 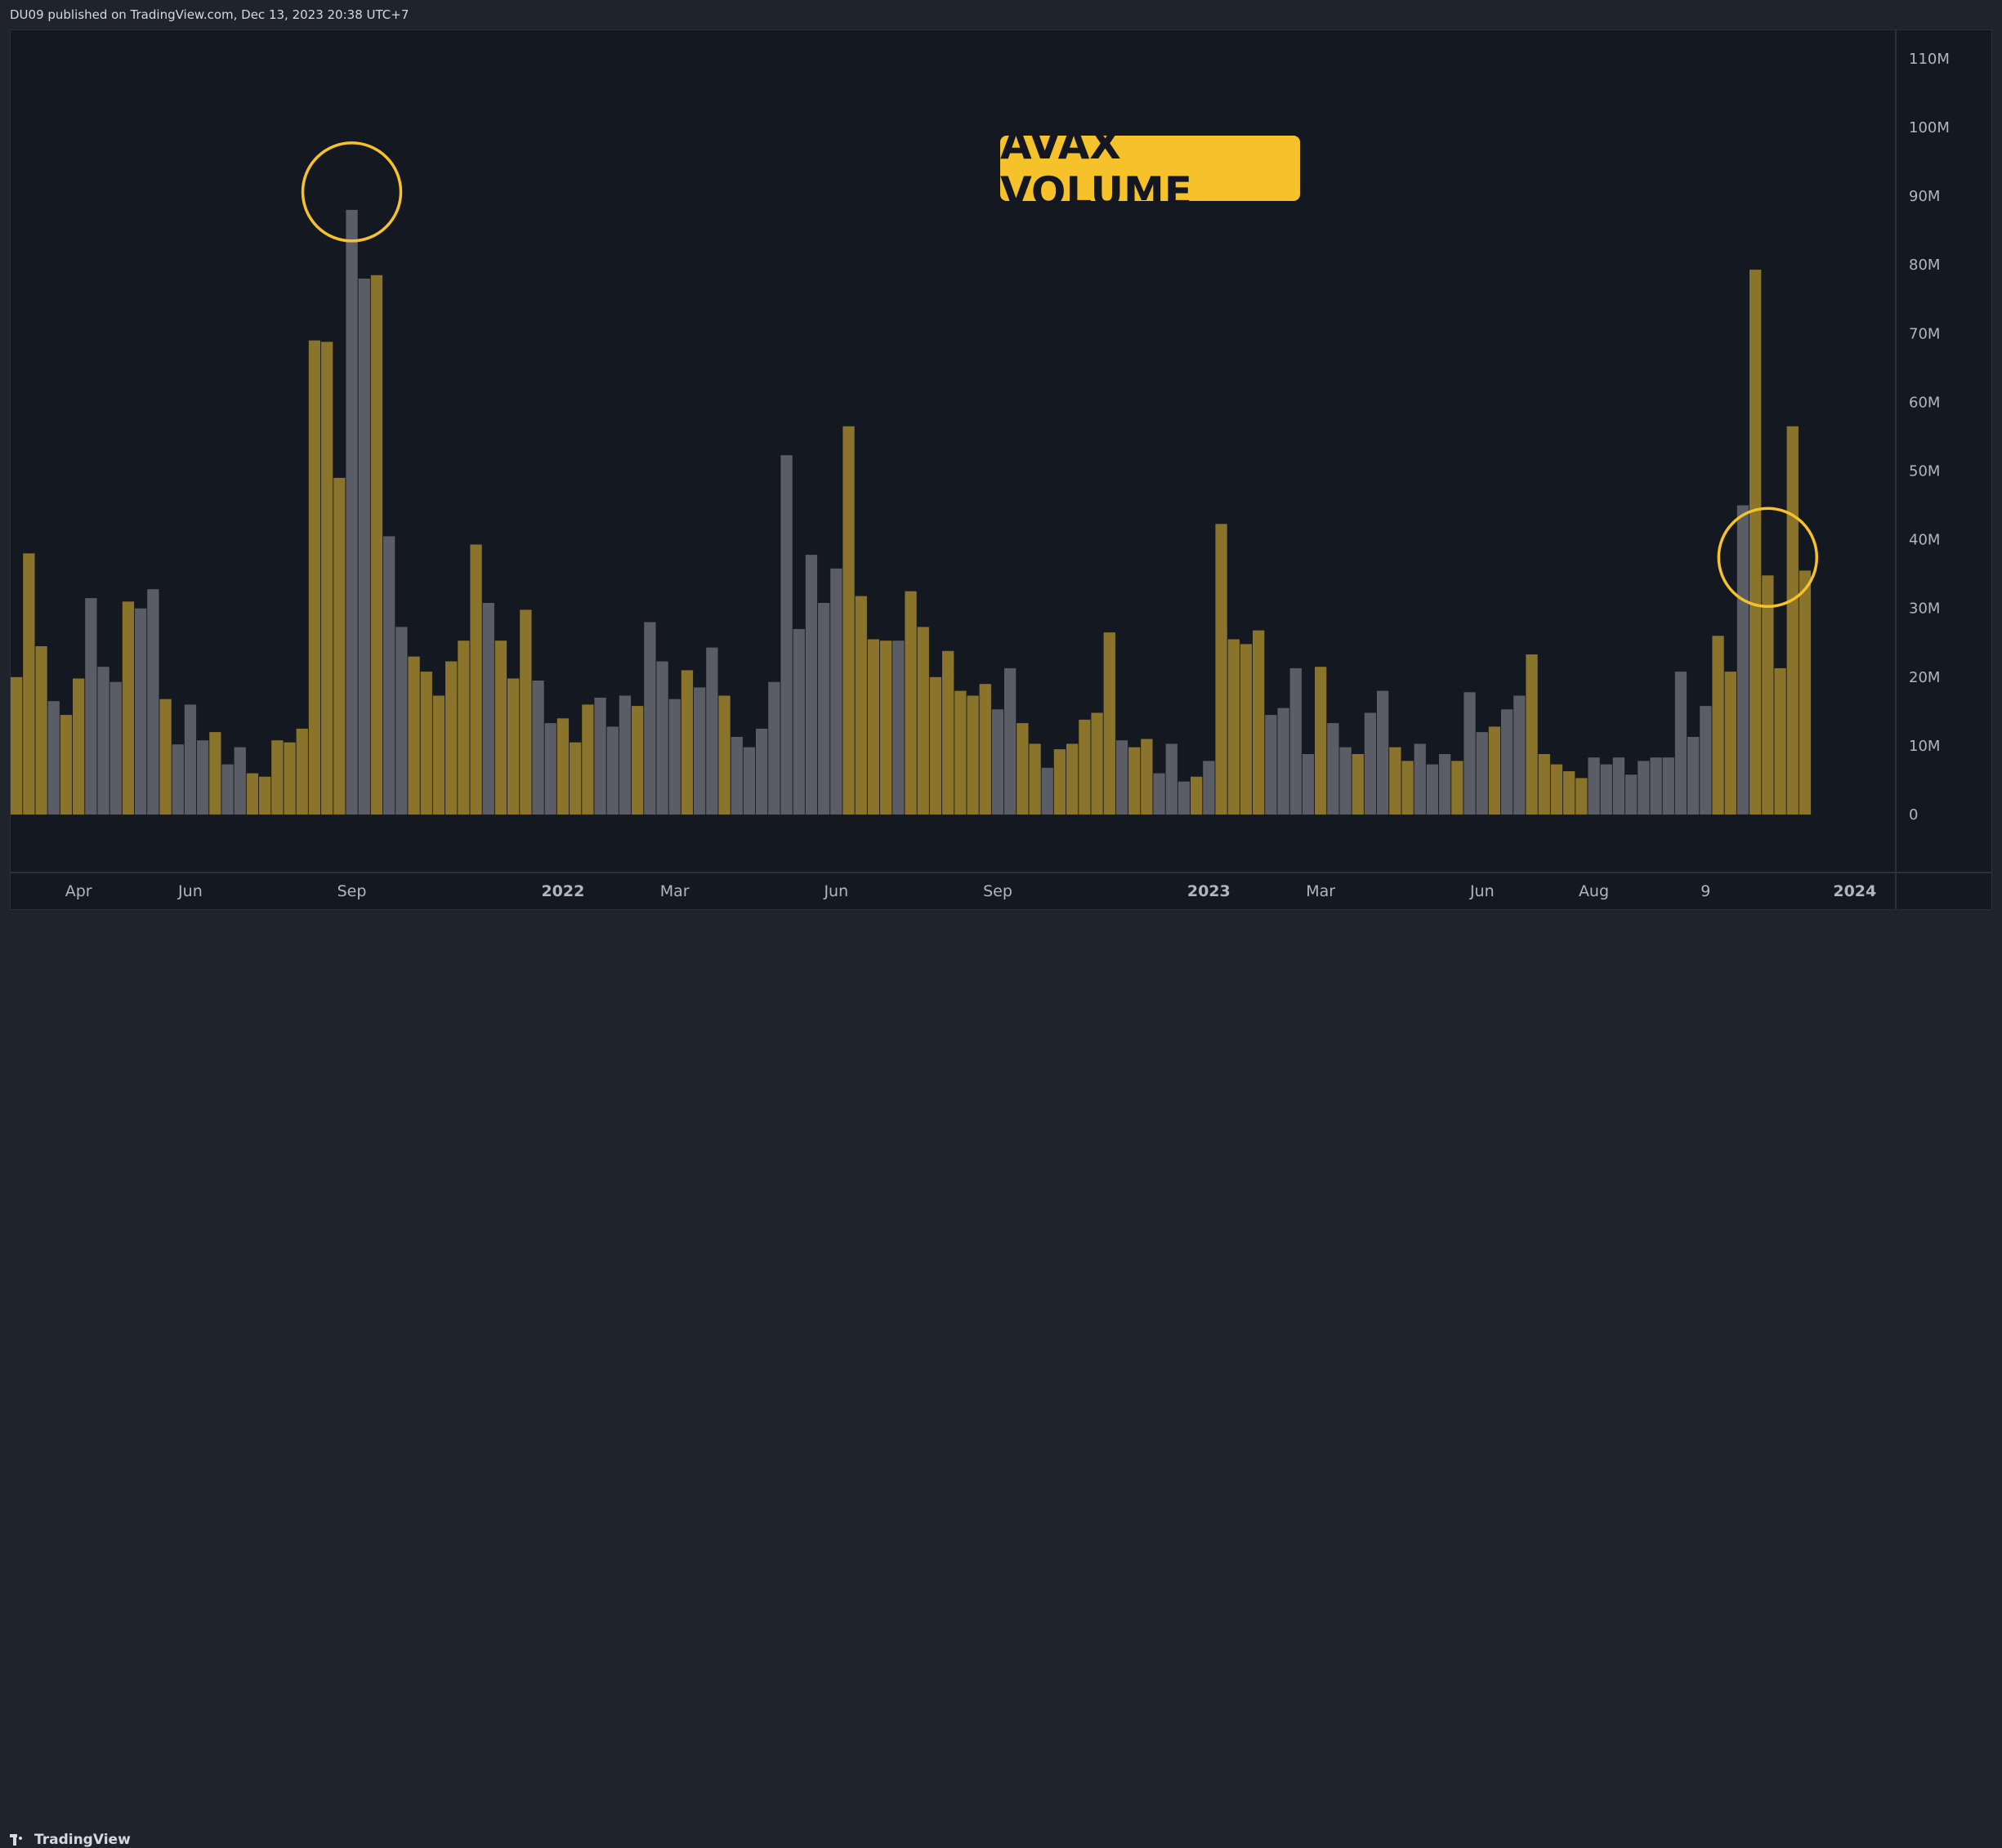 I want to click on time-axis-label: Apr, so click(x=78, y=891).